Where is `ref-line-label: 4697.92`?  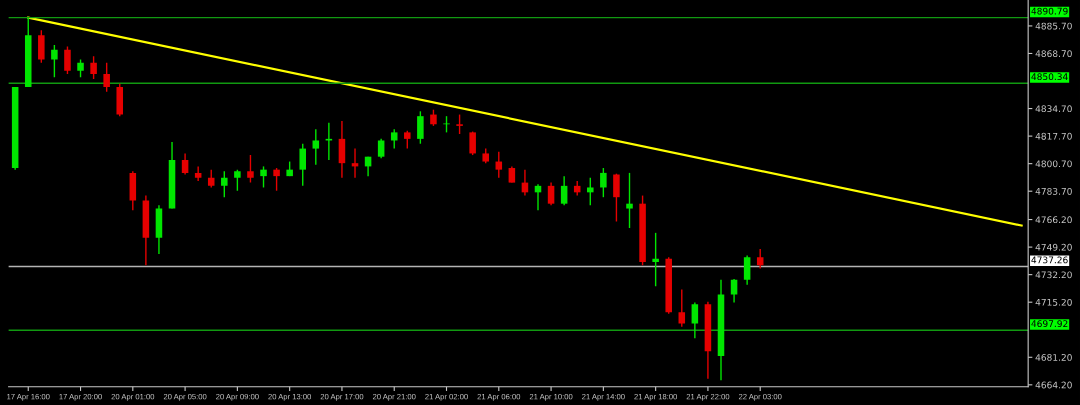 ref-line-label: 4697.92 is located at coordinates (1049, 324).